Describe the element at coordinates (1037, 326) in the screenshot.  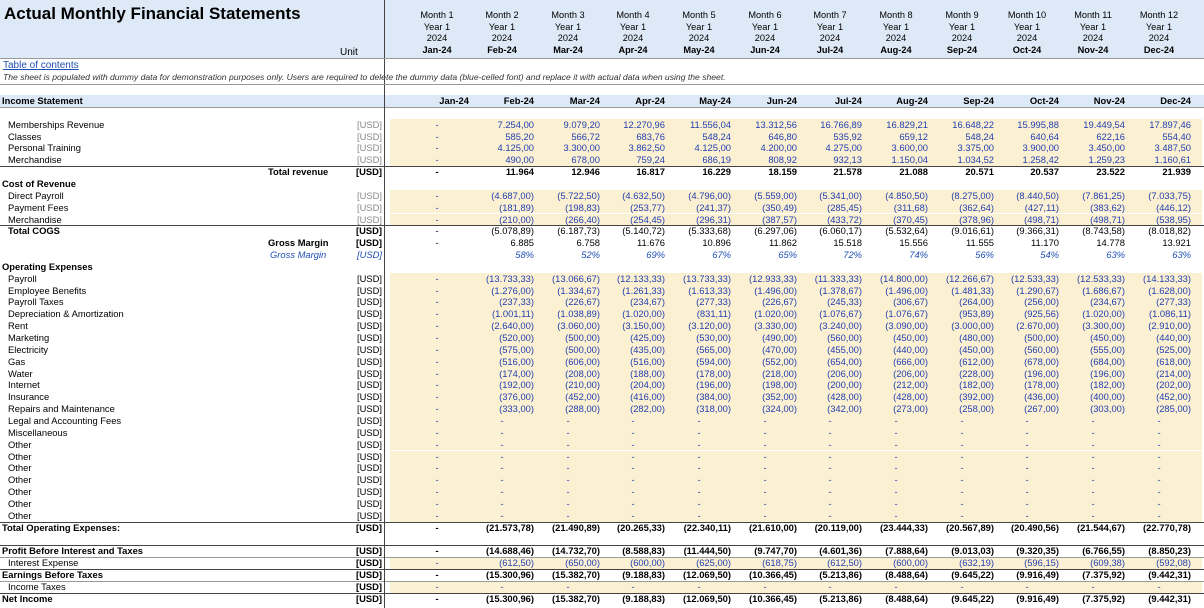
I see `value-cell: (2.670,00)` at that location.